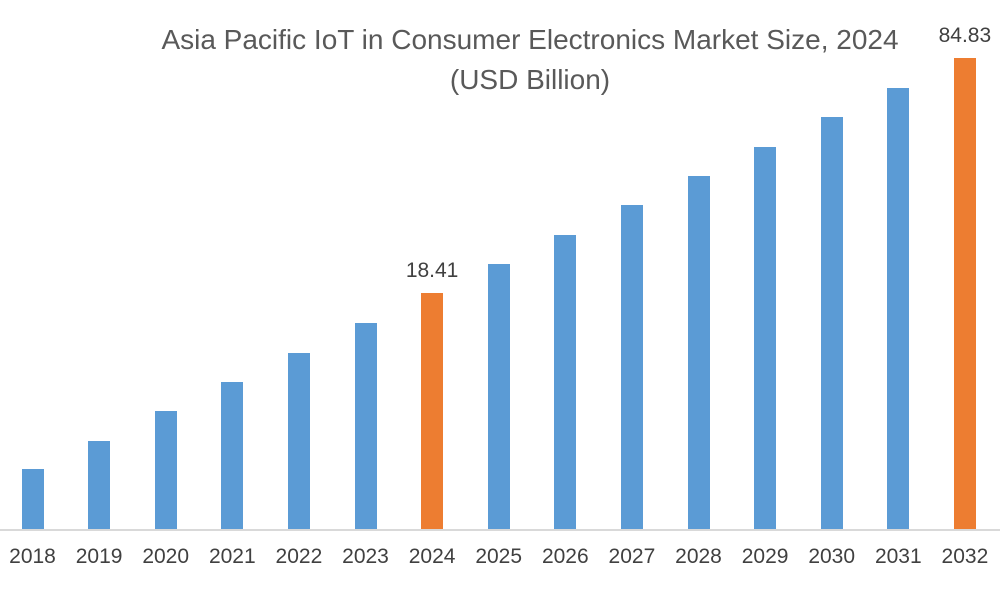 The width and height of the screenshot is (1008, 600). Describe the element at coordinates (765, 556) in the screenshot. I see `x-axis-label-2029: 2029` at that location.